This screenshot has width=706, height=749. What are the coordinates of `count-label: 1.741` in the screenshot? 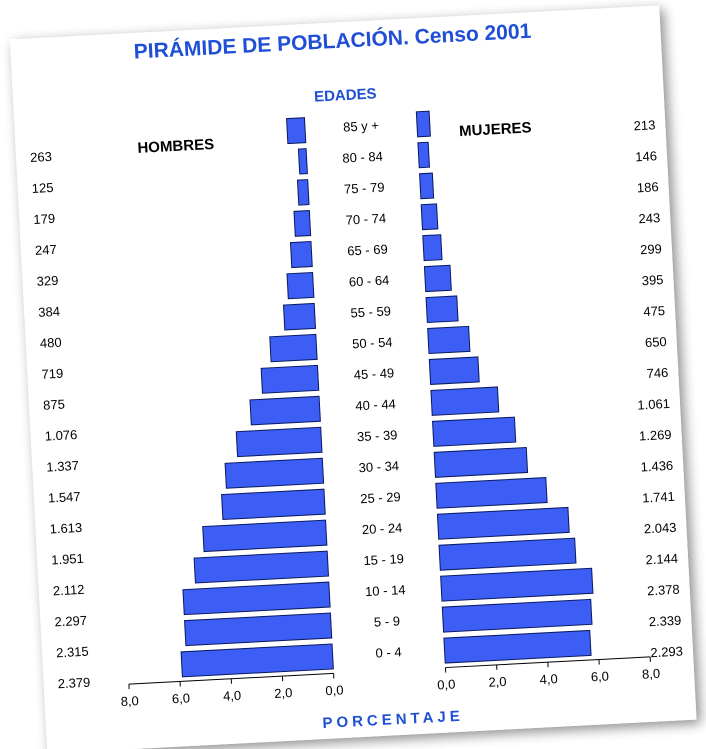 It's located at (658, 497).